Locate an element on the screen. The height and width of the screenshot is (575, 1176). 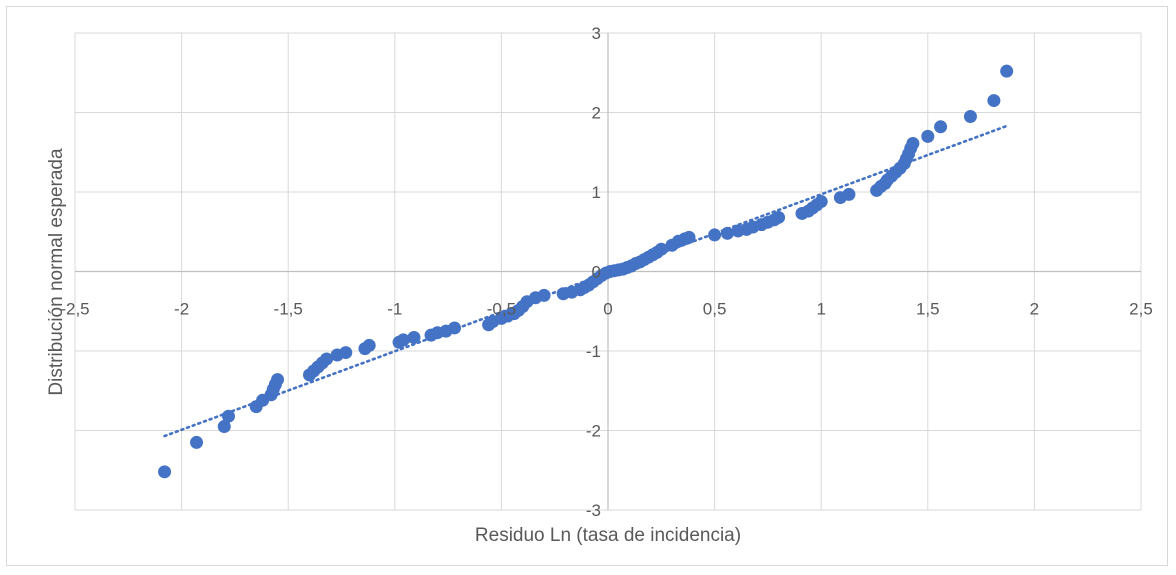
y-tick-label: 2 is located at coordinates (596, 113).